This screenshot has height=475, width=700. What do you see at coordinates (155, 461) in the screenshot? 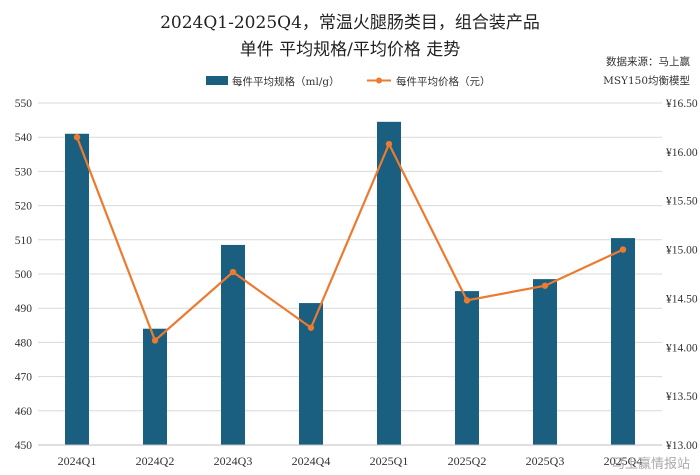
I see `x-tick-label: 2024Q2` at bounding box center [155, 461].